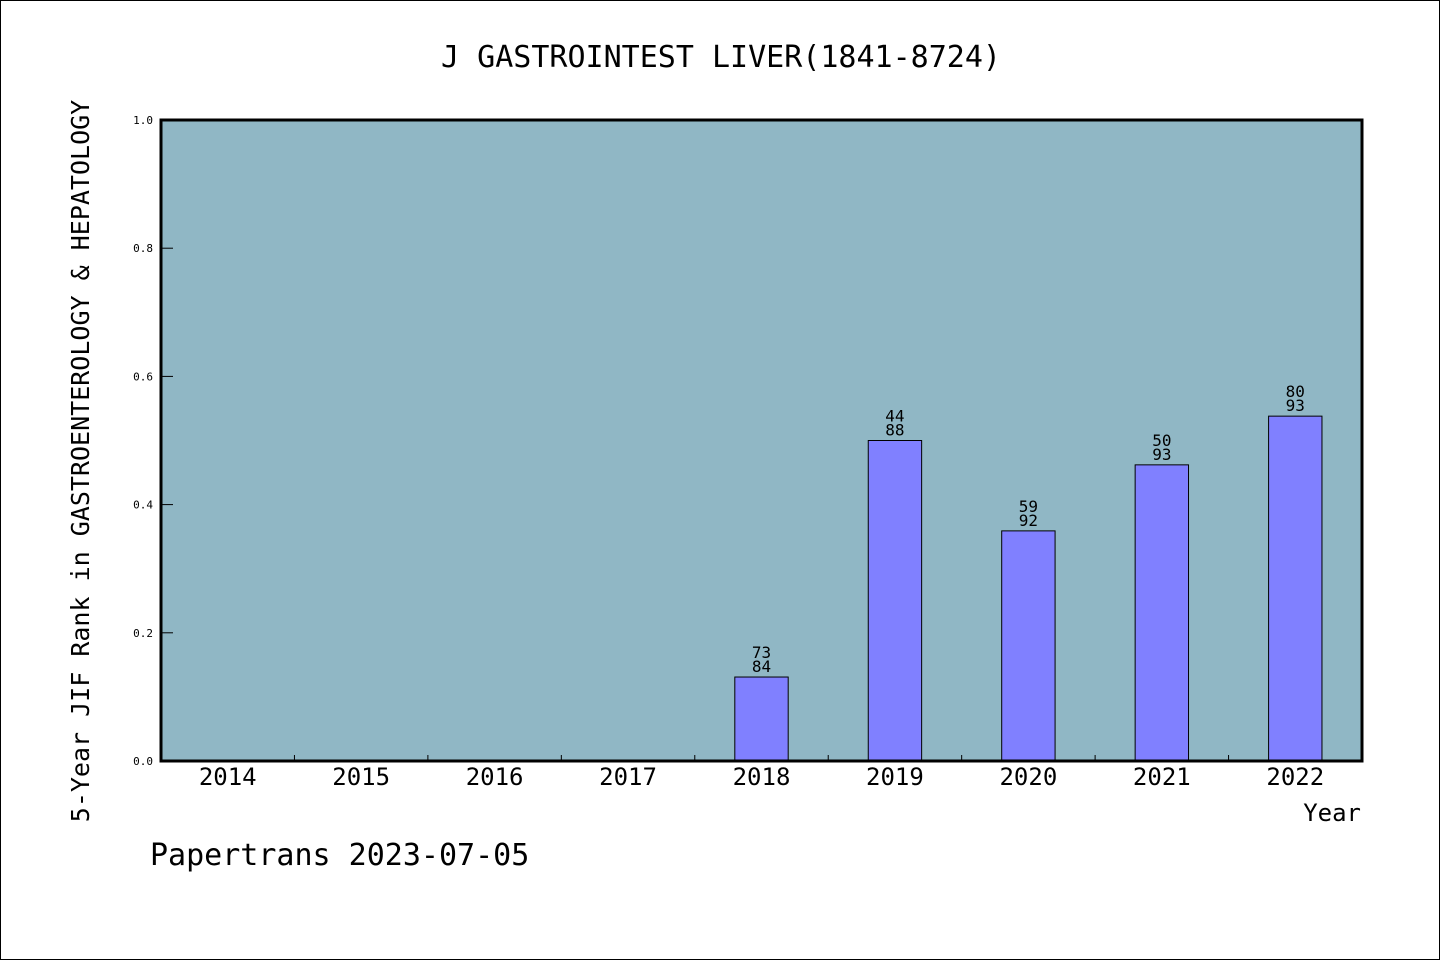 The height and width of the screenshot is (960, 1440). Describe the element at coordinates (1028, 646) in the screenshot. I see `bar-2020` at that location.